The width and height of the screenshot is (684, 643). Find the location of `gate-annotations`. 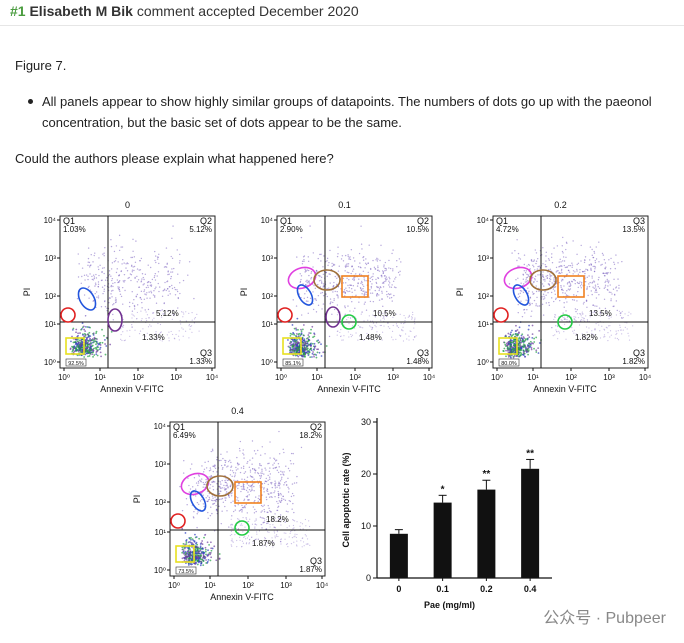

gate-annotations is located at coordinates (539, 310).